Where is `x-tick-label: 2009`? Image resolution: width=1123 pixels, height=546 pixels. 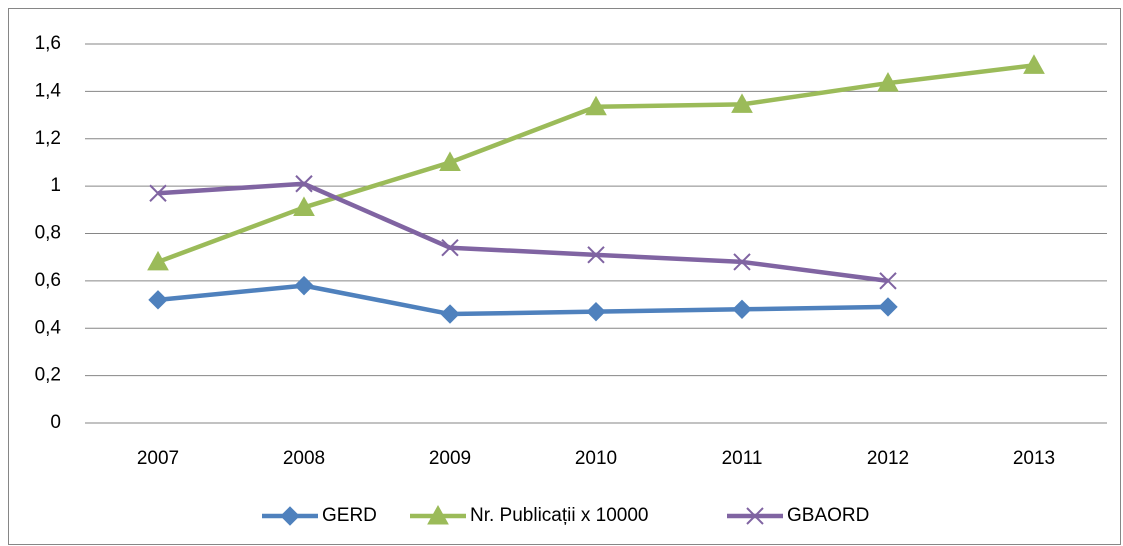
x-tick-label: 2009 is located at coordinates (450, 458).